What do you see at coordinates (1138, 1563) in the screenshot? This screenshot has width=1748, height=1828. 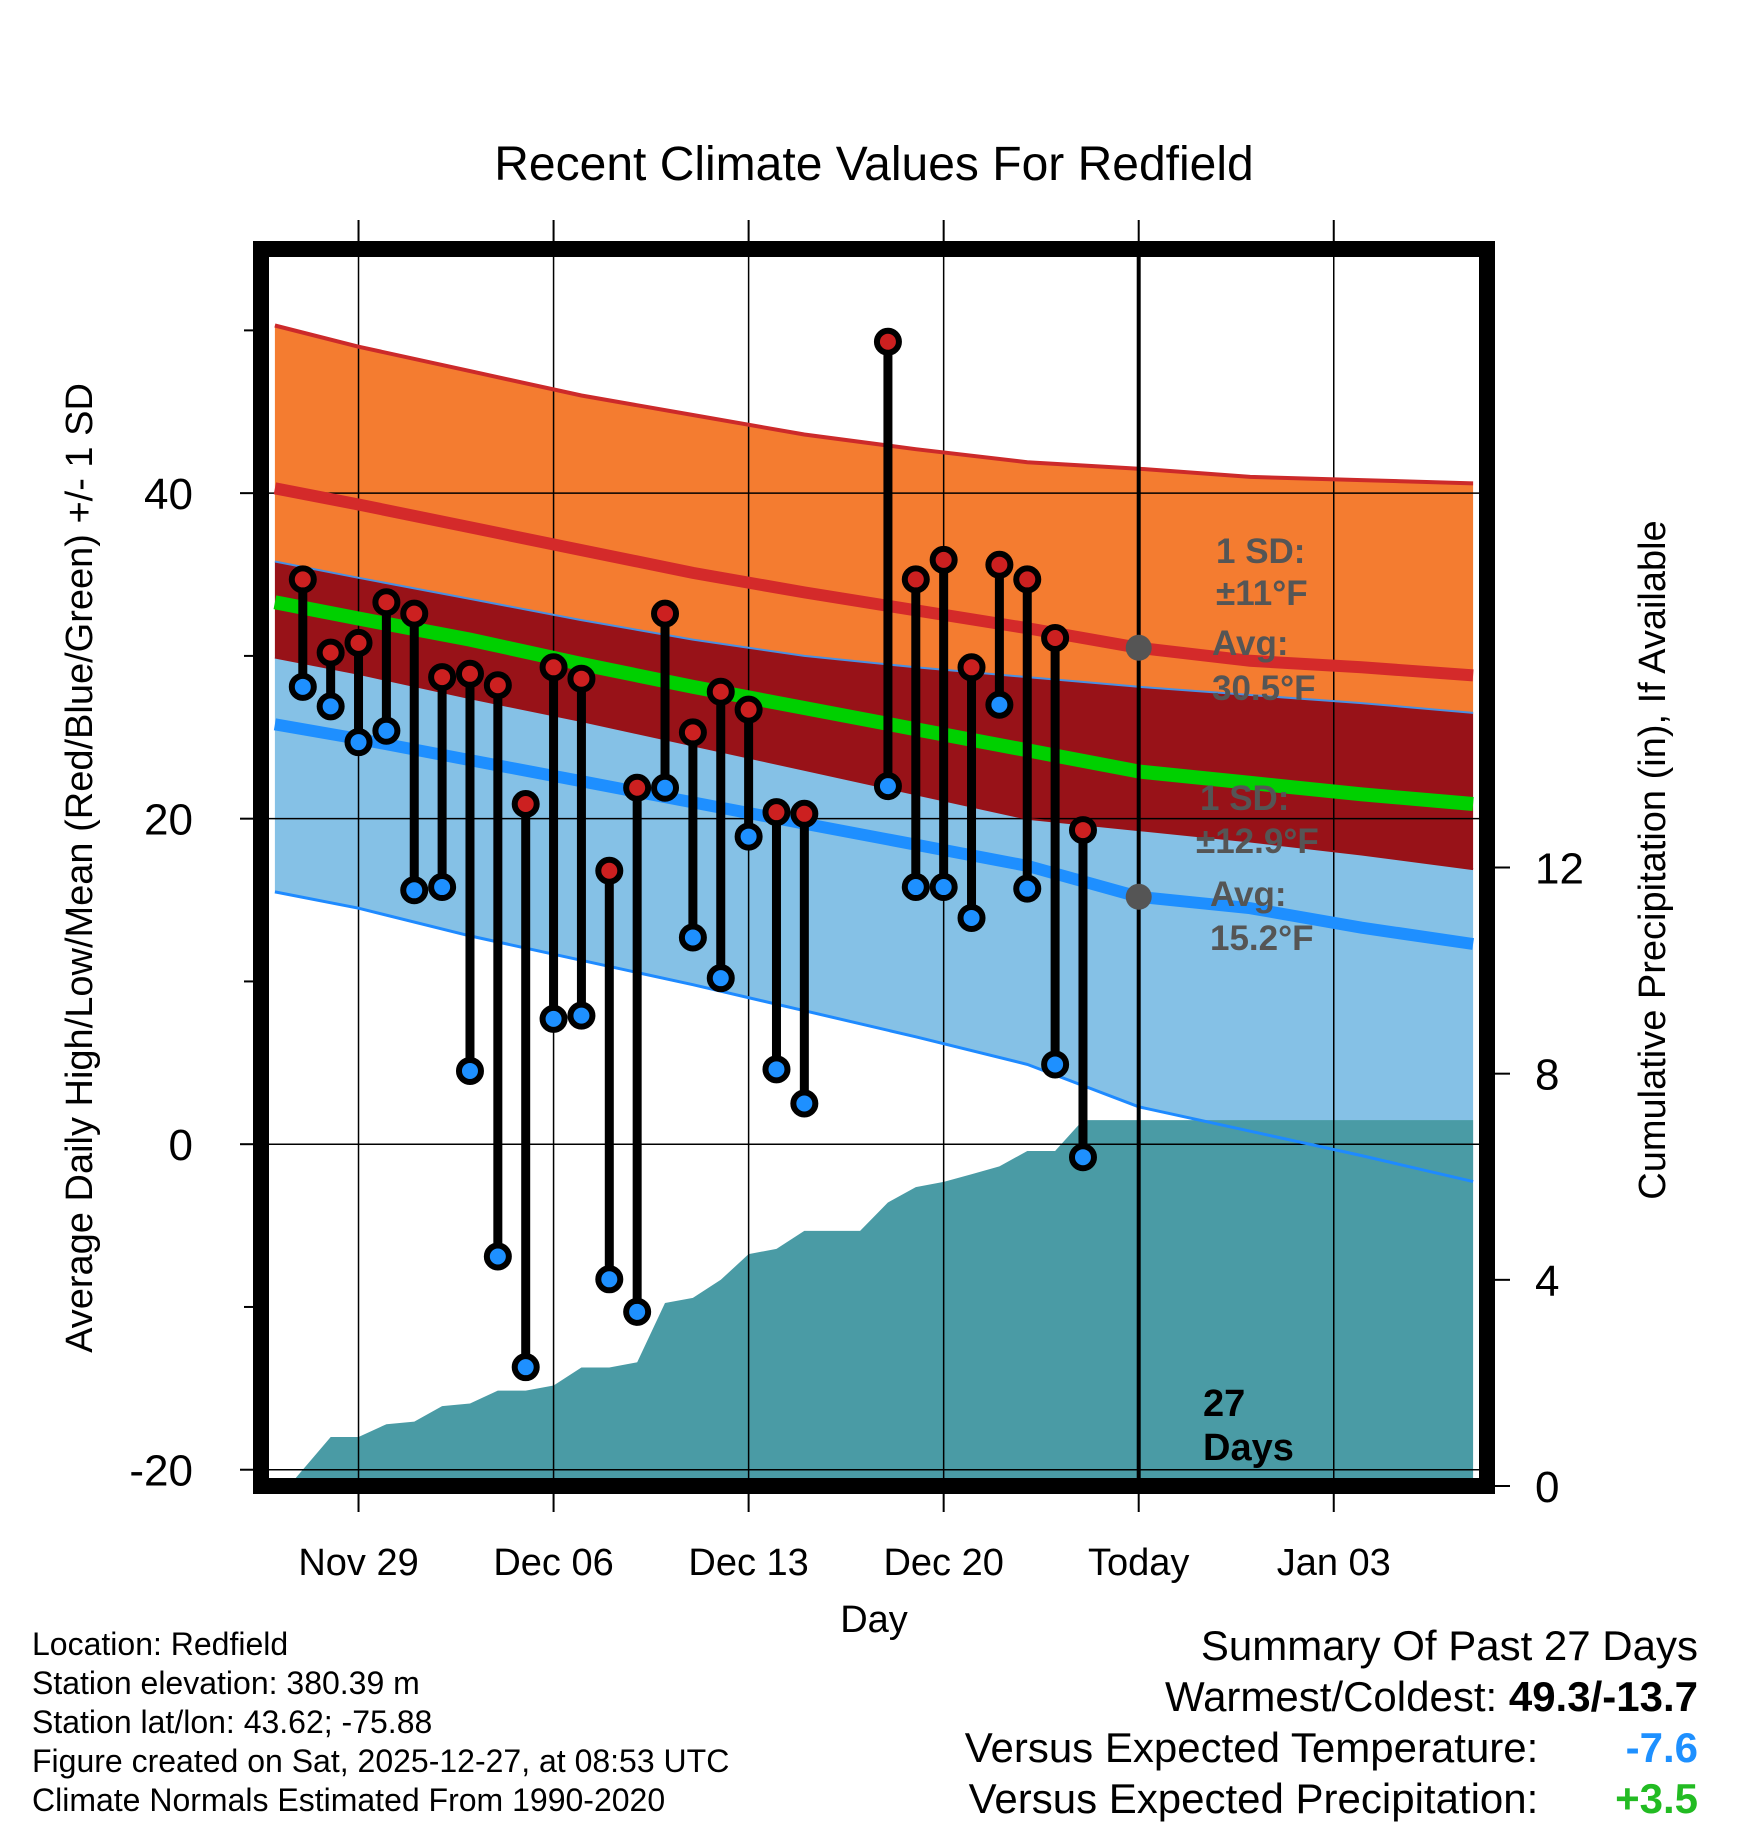 I see `x-tick-label-4: Today` at bounding box center [1138, 1563].